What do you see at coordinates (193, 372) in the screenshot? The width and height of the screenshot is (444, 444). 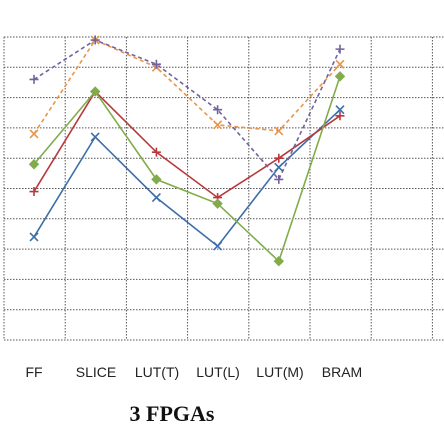 I see `x-axis-tick-labels: FF SLICE LUT(T) LUT(L) LUT(M) BRAM` at bounding box center [193, 372].